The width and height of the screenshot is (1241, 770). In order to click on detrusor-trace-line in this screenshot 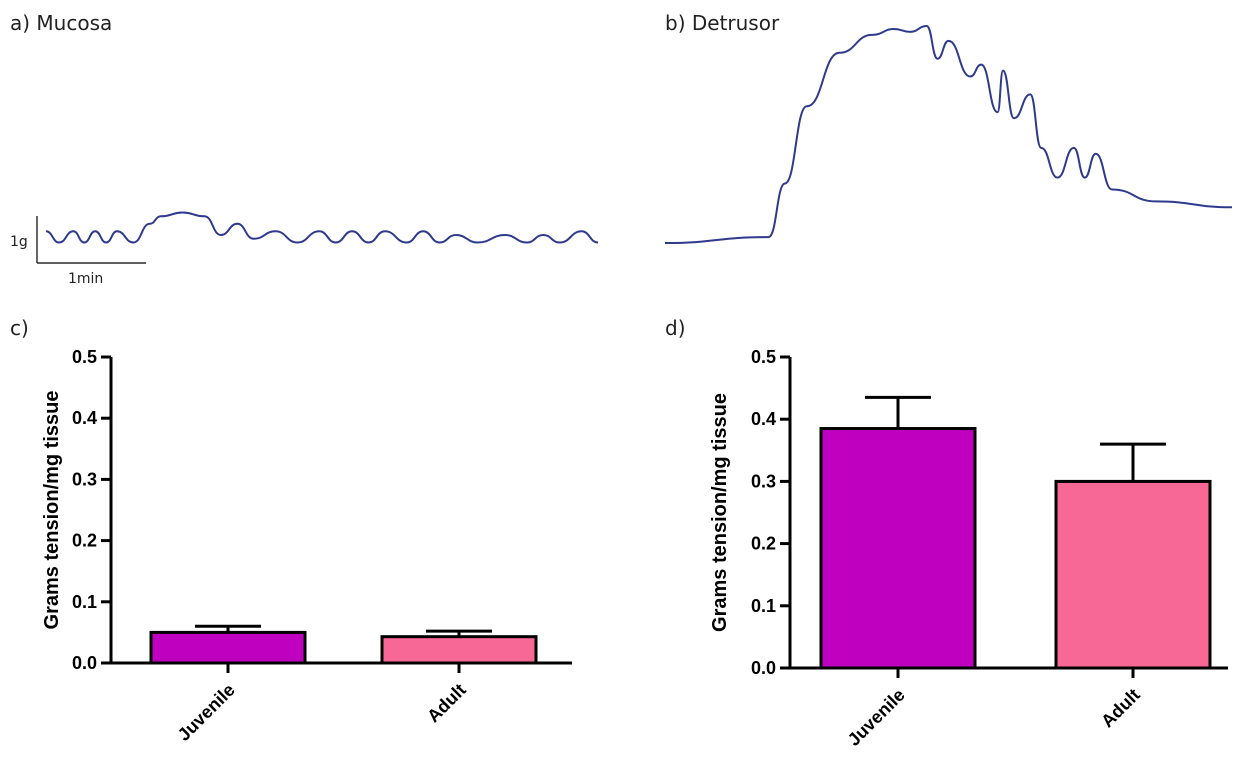, I will do `click(948, 134)`.